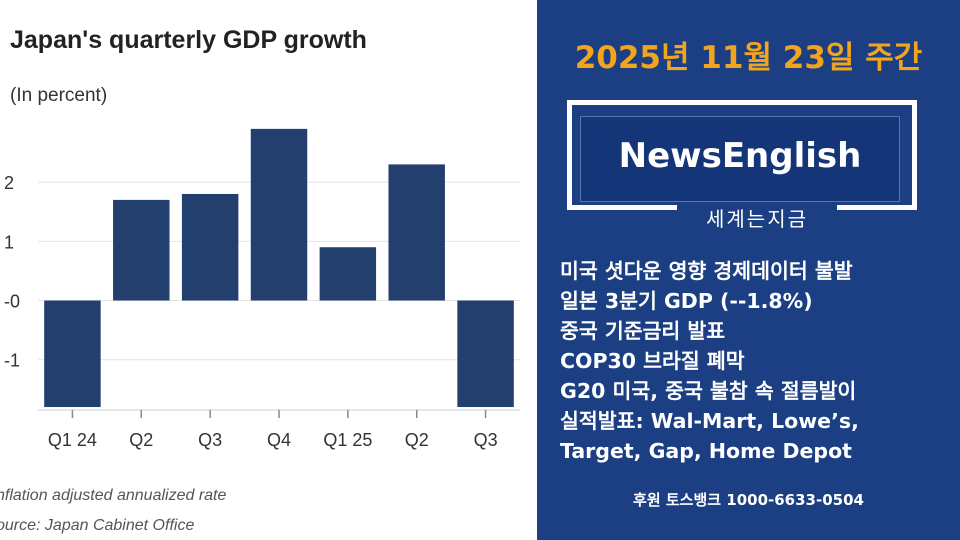  I want to click on brand-box, so click(740, 159).